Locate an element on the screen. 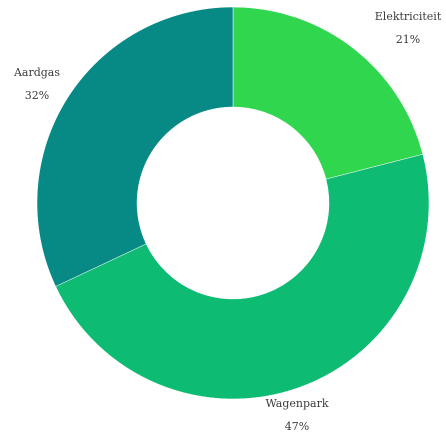  category-label-elektriciteit: Elektriciteit is located at coordinates (408, 16).